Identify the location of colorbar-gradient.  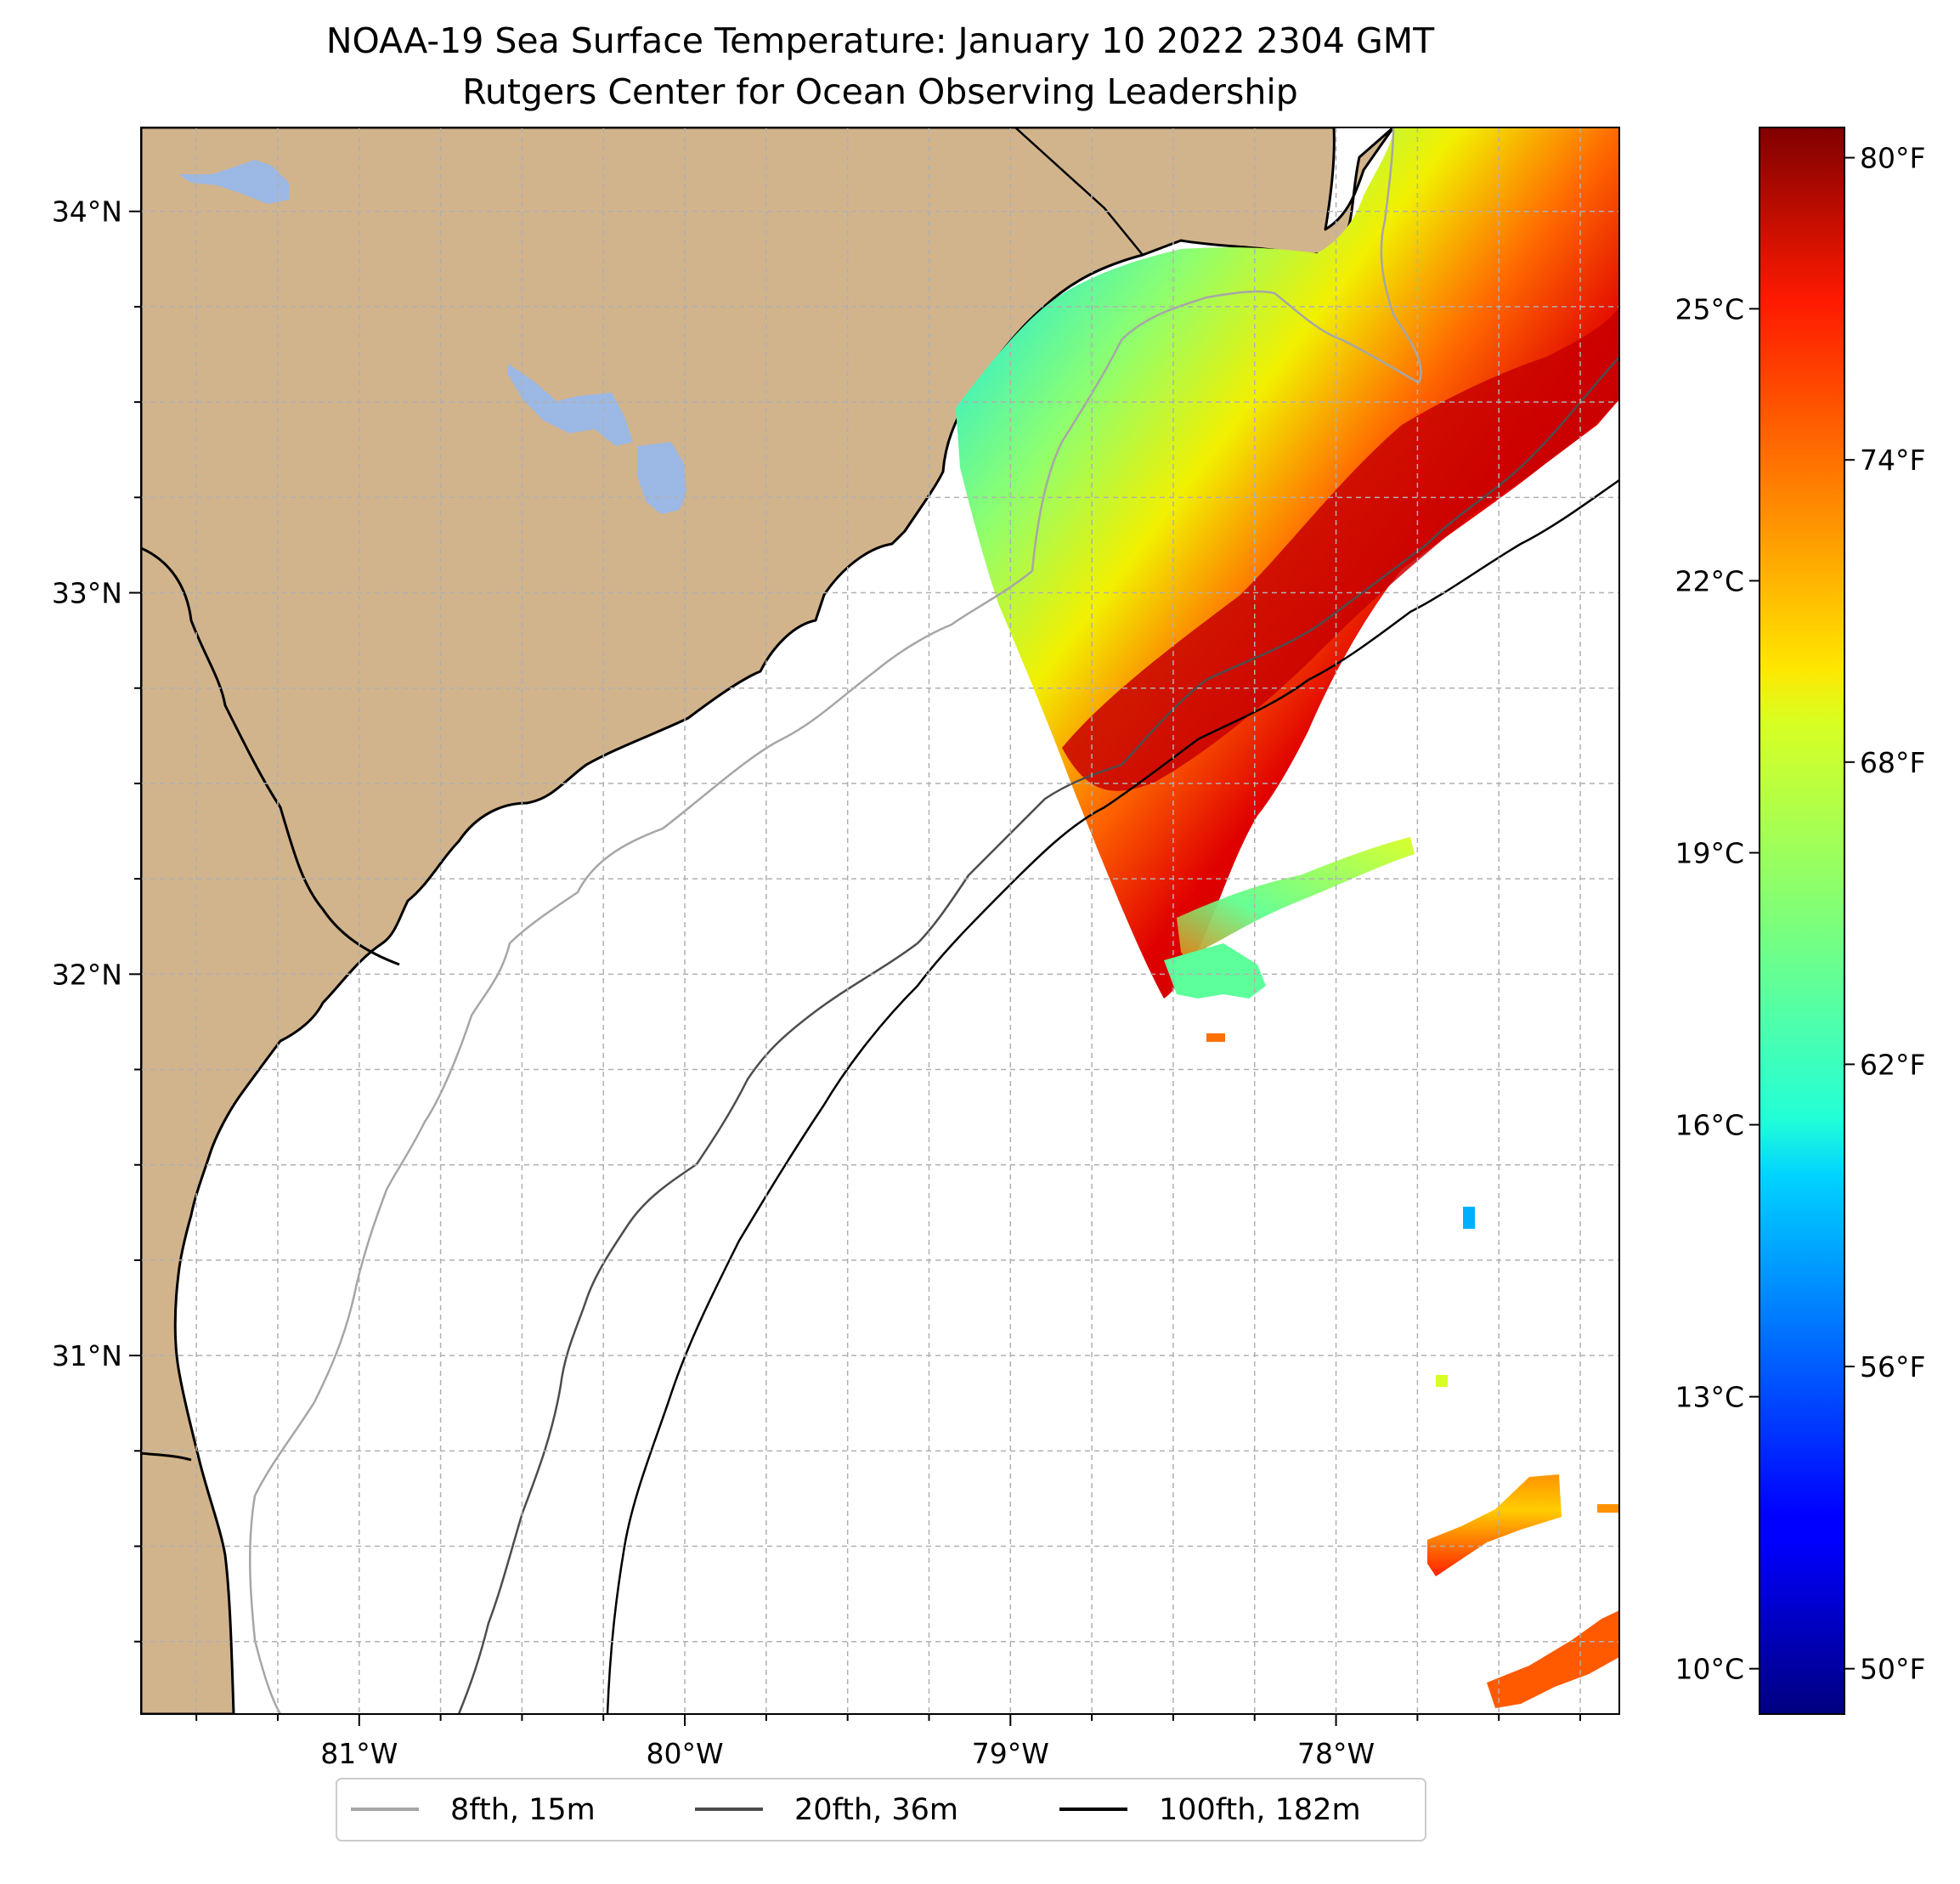
(1802, 921).